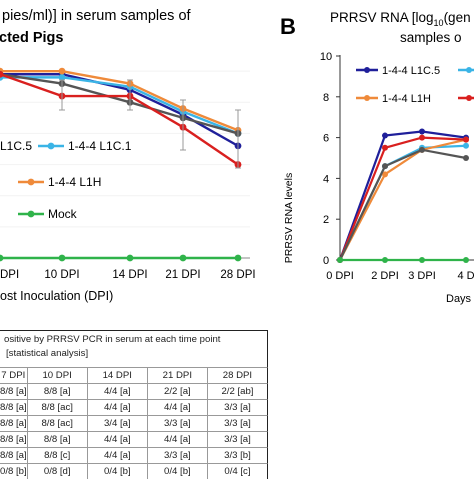 The image size is (474, 479). Describe the element at coordinates (134, 375) in the screenshot. I see `pcr-table-column-headers: 7 DPI 10 DPI 14 DPI 21 DPI 28 DPI` at that location.